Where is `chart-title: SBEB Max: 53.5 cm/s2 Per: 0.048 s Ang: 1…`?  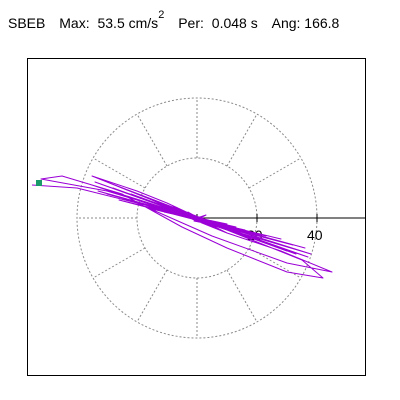 chart-title: SBEB Max: 53.5 cm/s2 Per: 0.048 s Ang: 1… is located at coordinates (174, 20).